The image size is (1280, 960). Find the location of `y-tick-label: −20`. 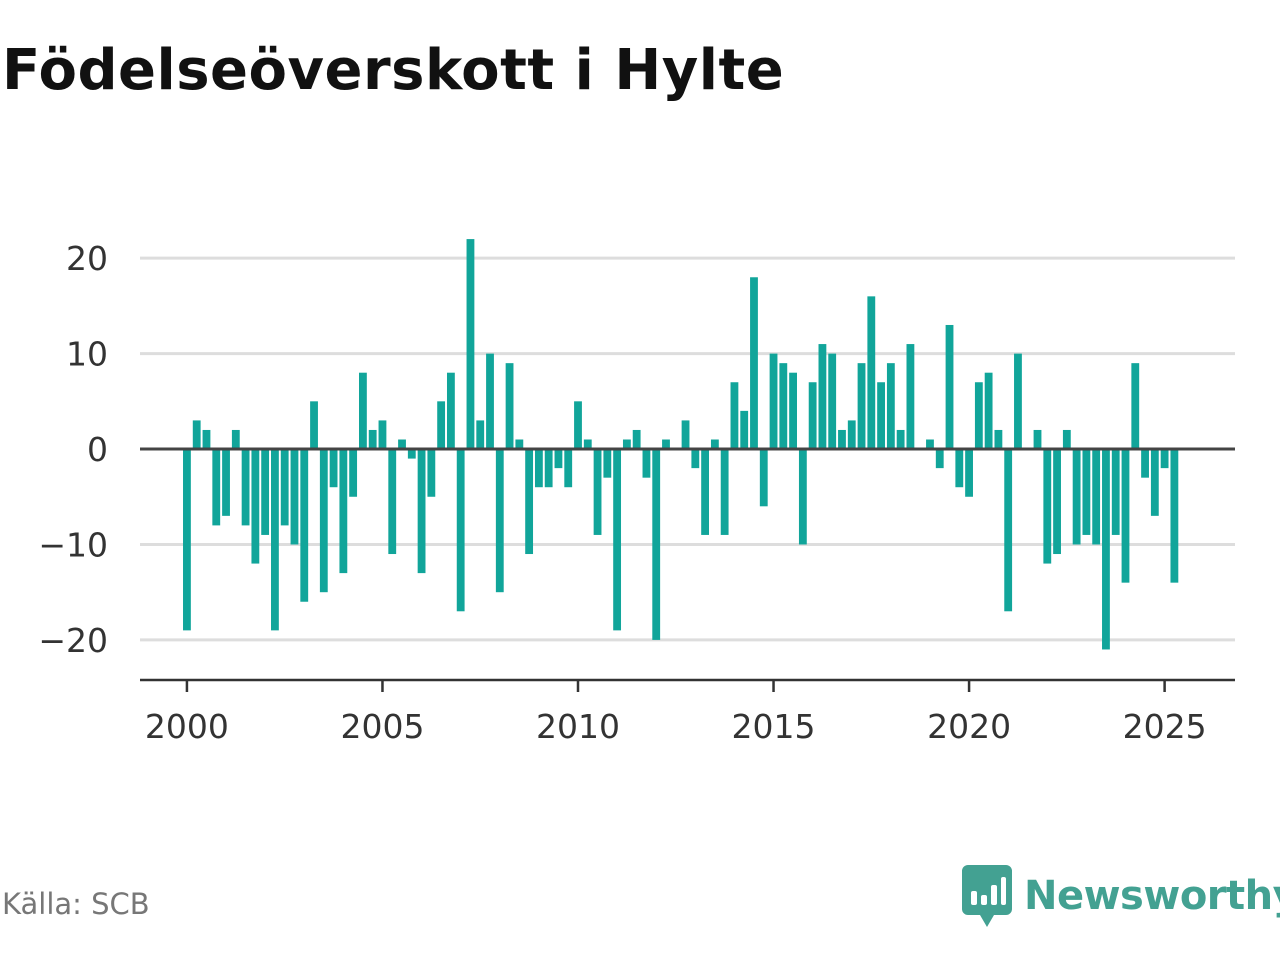

y-tick-label: −20 is located at coordinates (73, 640).